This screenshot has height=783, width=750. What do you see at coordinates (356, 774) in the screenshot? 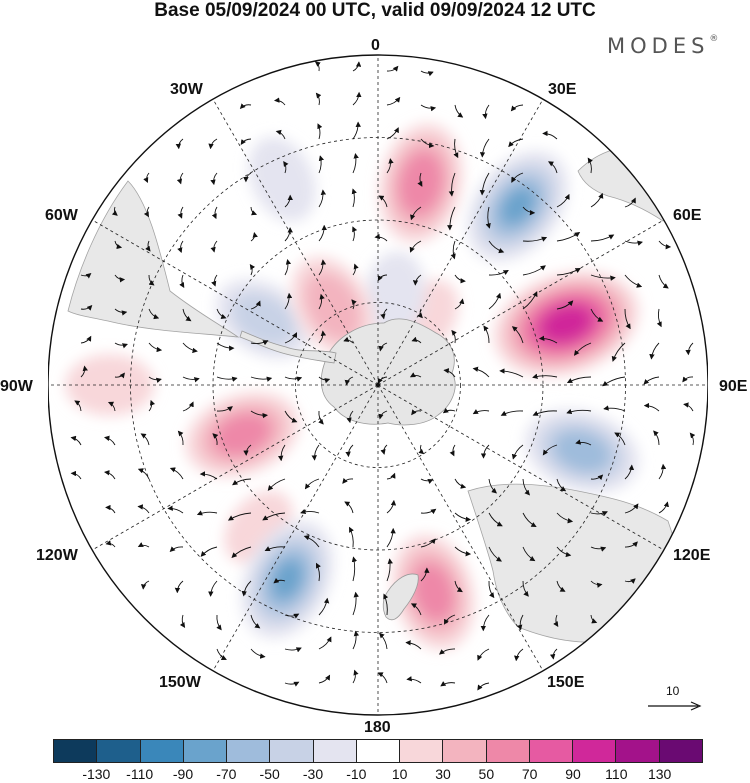
I see `colorbar-tick-label: -10` at bounding box center [356, 774].